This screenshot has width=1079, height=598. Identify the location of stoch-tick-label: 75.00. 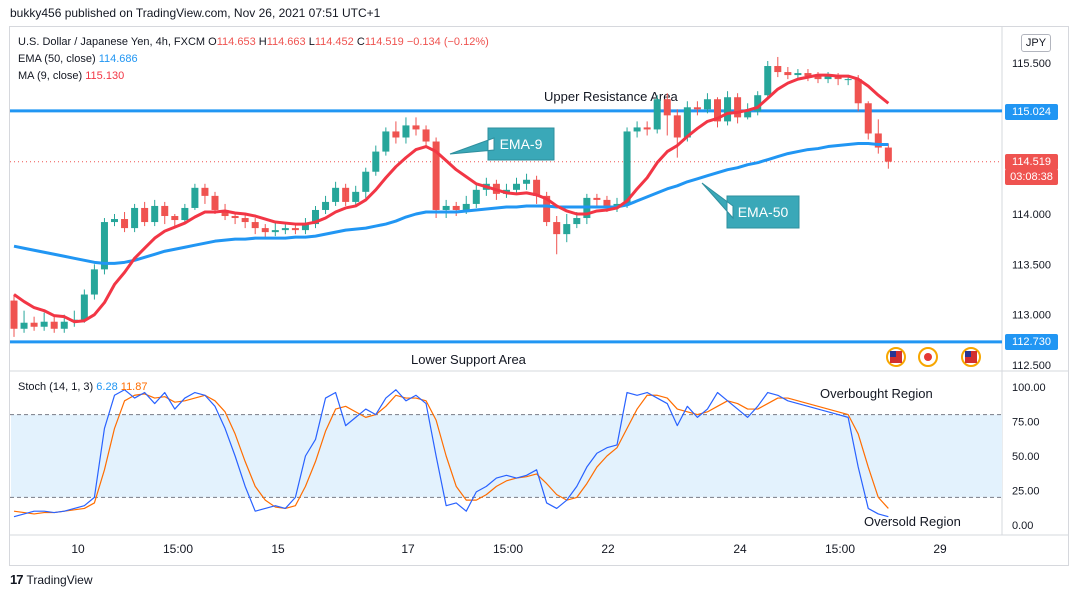
(1026, 423).